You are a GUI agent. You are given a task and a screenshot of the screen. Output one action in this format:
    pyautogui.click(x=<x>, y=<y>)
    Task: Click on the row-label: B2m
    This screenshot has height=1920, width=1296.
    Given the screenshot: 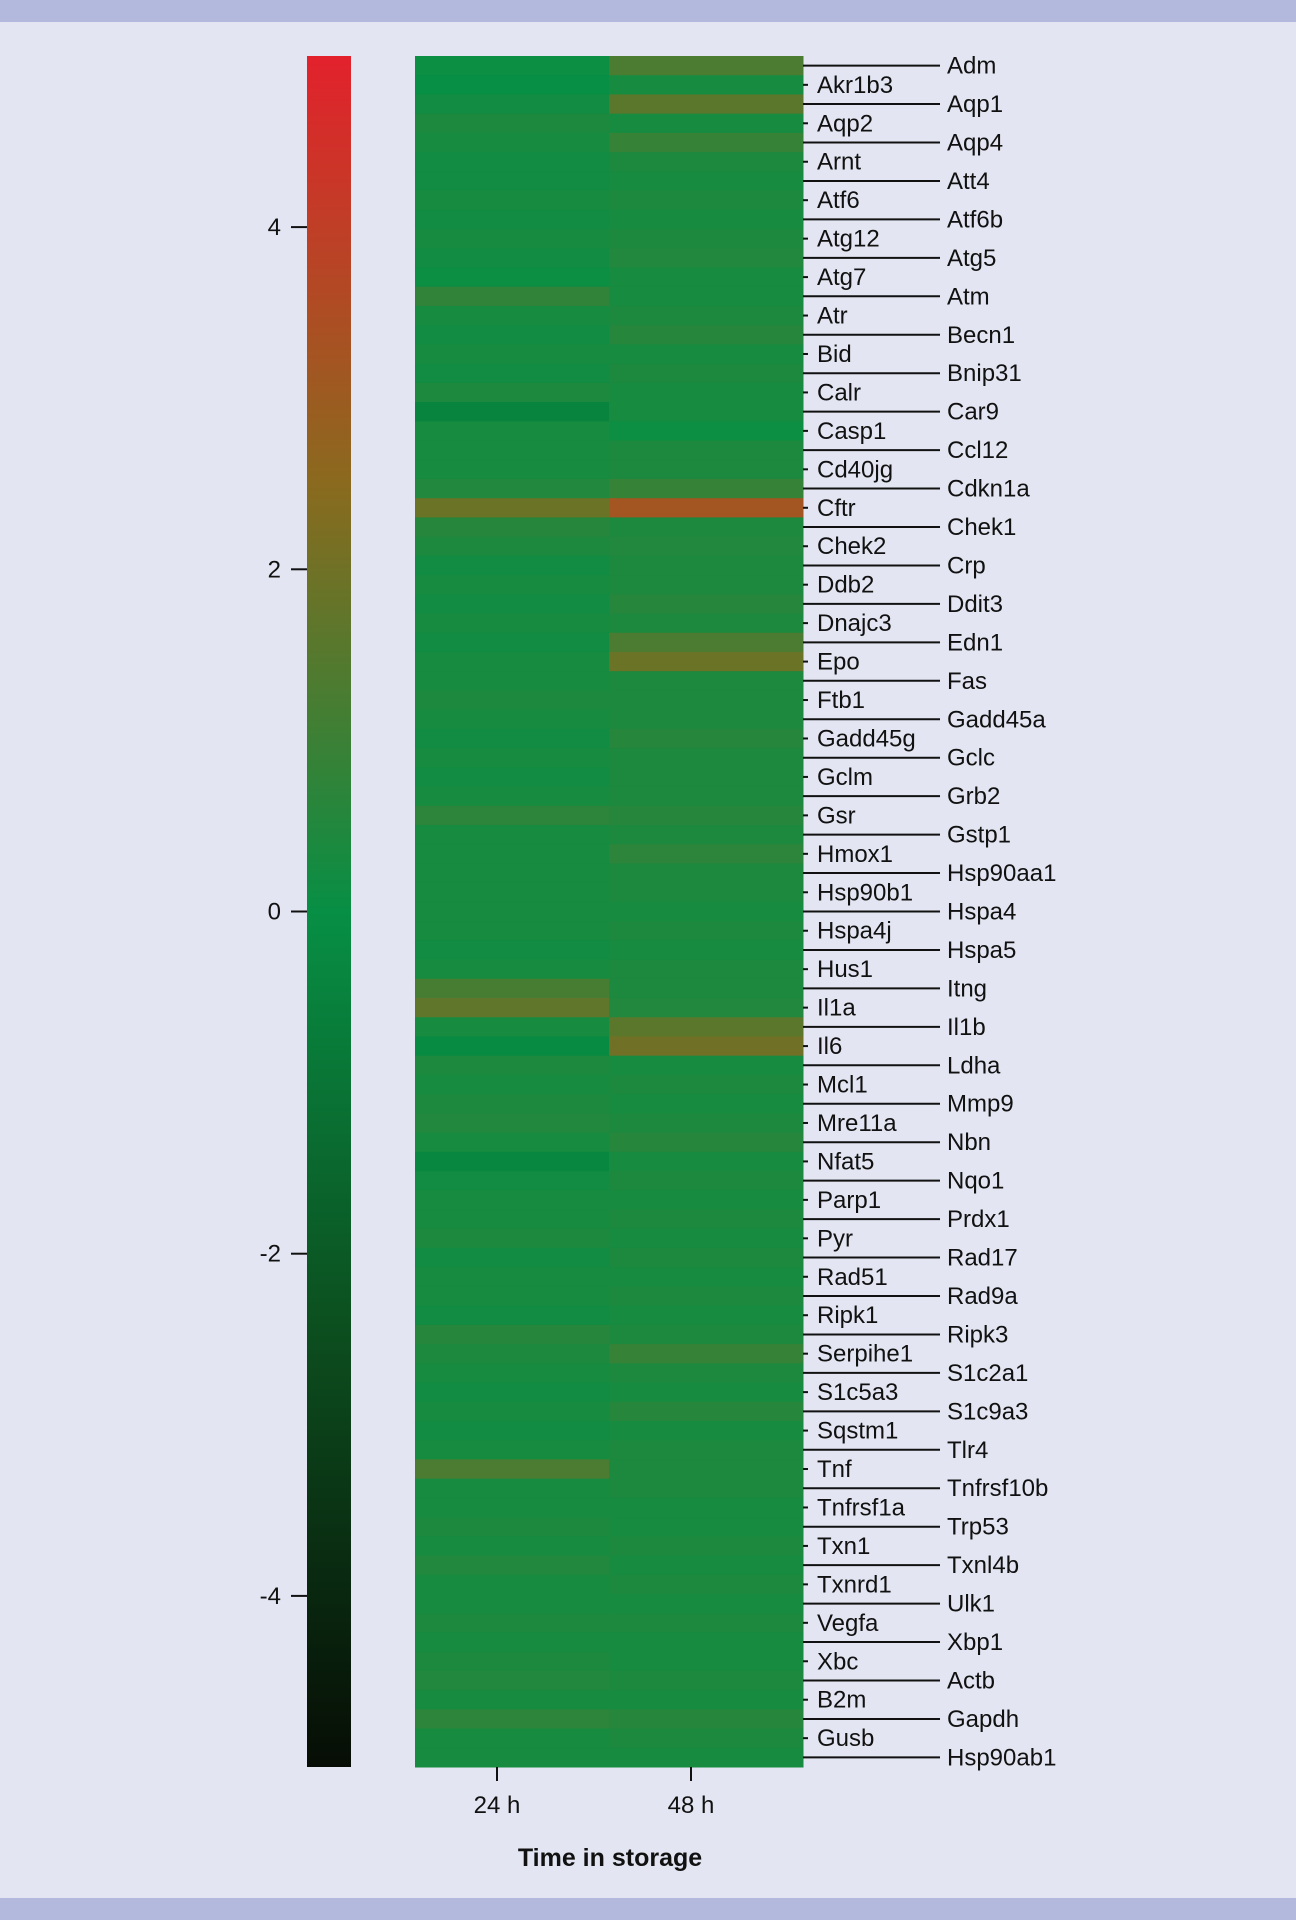 What is the action you would take?
    pyautogui.click(x=841, y=1700)
    